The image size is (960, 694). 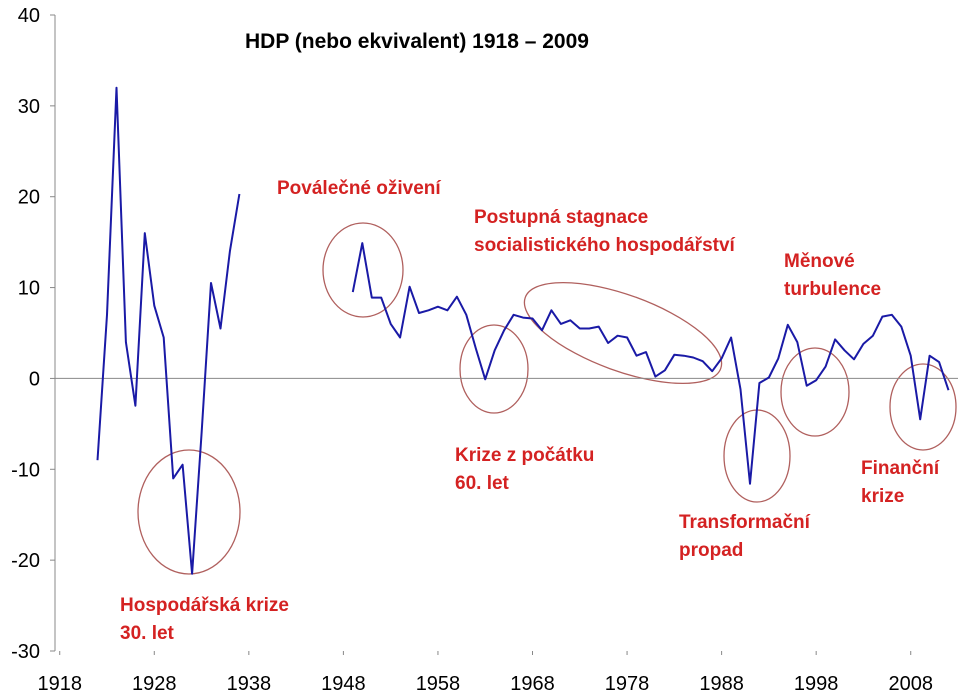 What do you see at coordinates (417, 41) in the screenshot?
I see `chart-title: HDP (nebo ekvivalent) 1918 – 2009` at bounding box center [417, 41].